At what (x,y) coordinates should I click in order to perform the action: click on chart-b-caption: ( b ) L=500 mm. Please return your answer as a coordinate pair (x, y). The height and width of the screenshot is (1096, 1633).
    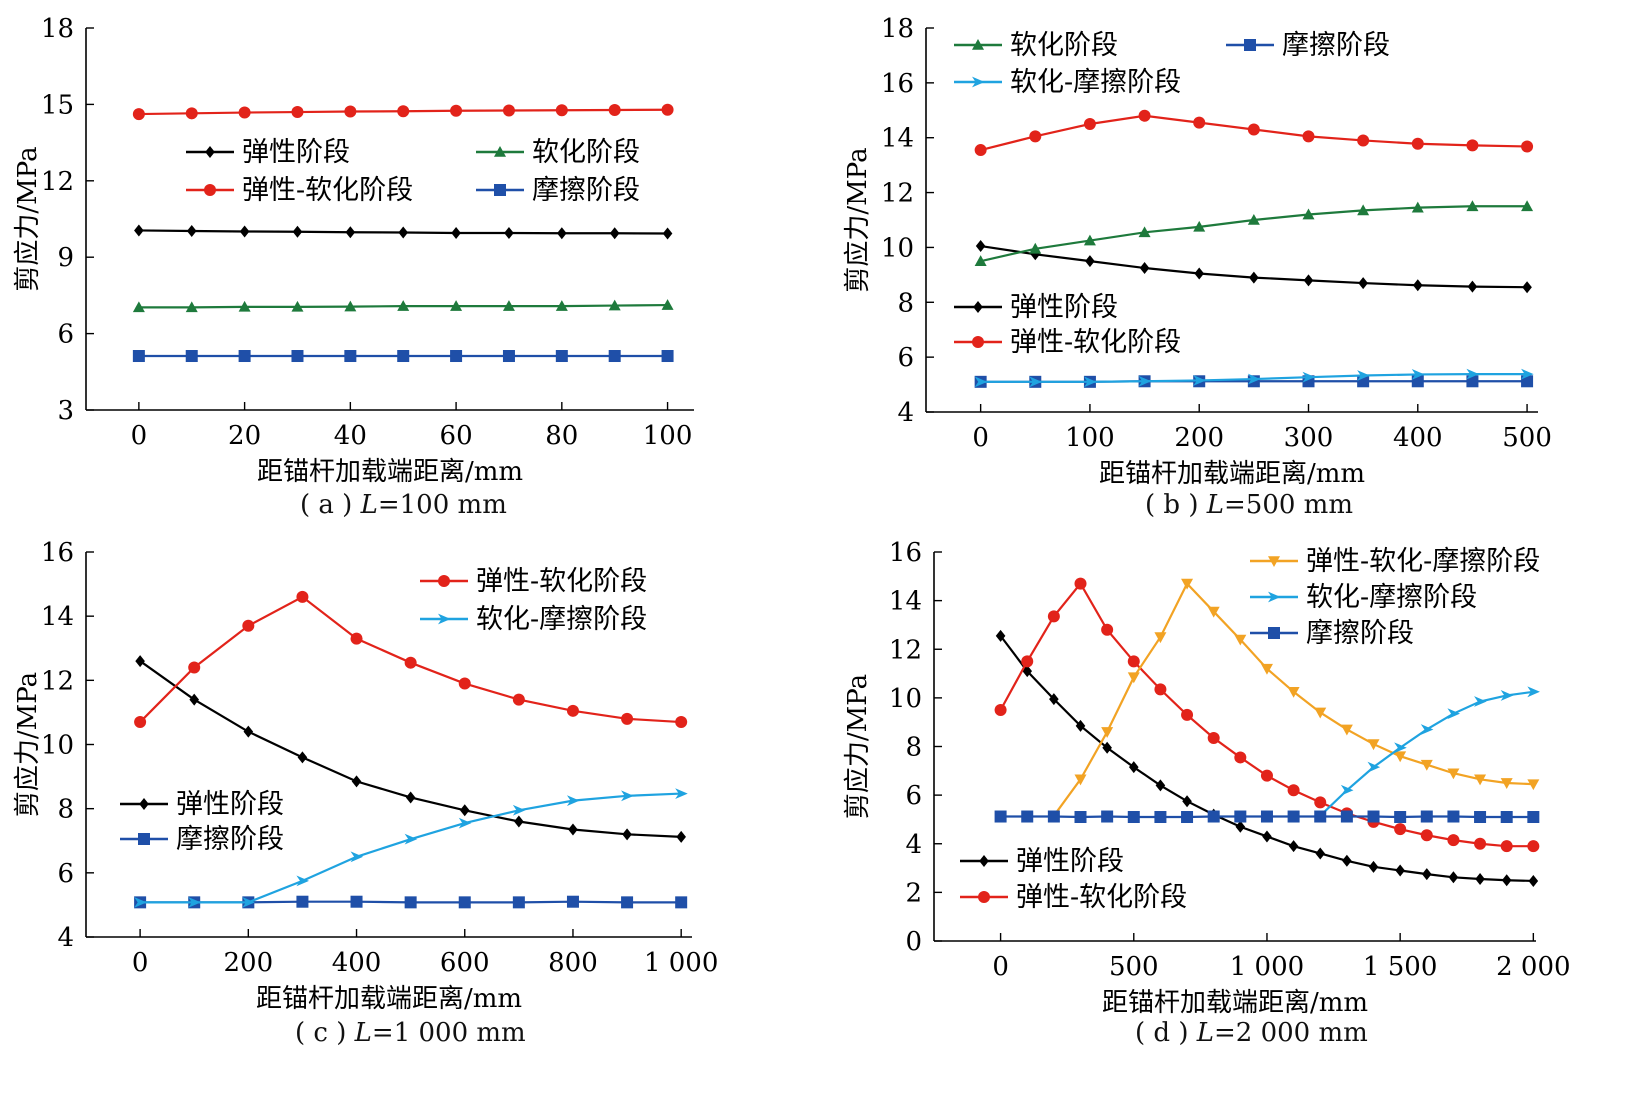
    Looking at the image, I should click on (1249, 505).